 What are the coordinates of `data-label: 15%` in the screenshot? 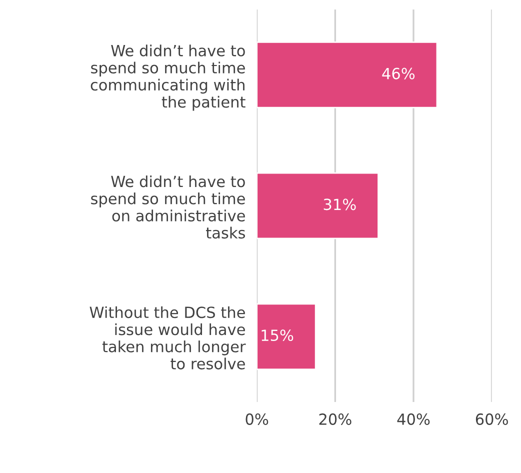 It's located at (278, 335).